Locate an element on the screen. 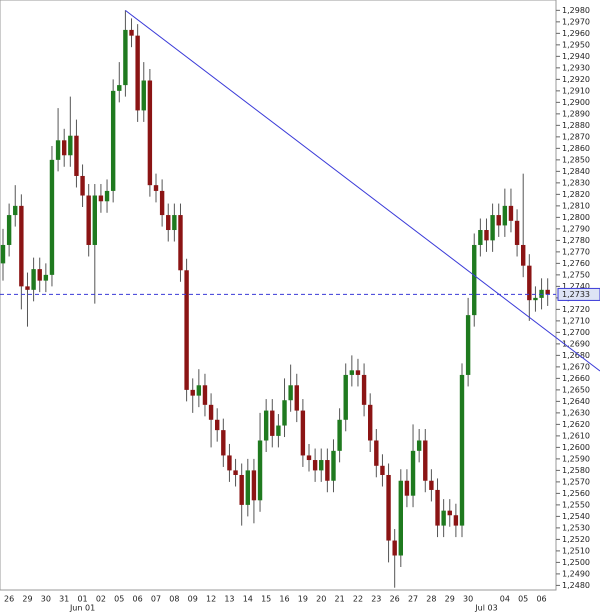 This screenshot has width=600, height=614. y-tick-label: 1,2640 is located at coordinates (576, 401).